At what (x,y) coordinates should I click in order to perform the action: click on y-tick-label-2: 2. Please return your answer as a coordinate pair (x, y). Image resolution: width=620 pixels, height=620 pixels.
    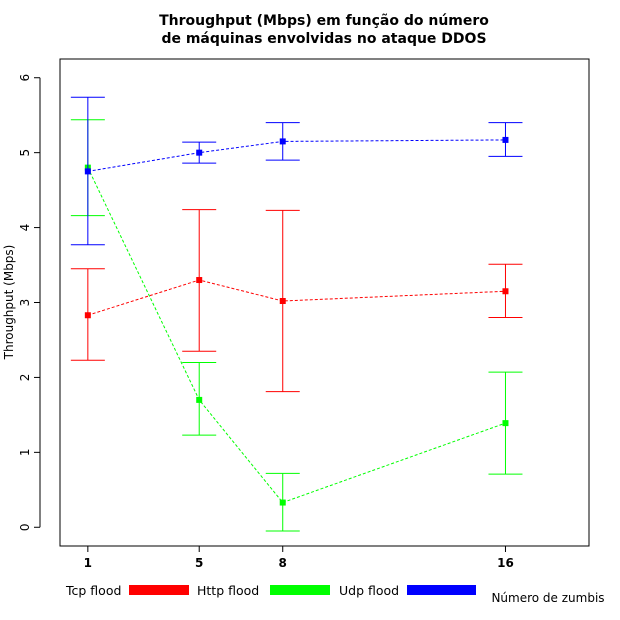
    Looking at the image, I should click on (25, 378).